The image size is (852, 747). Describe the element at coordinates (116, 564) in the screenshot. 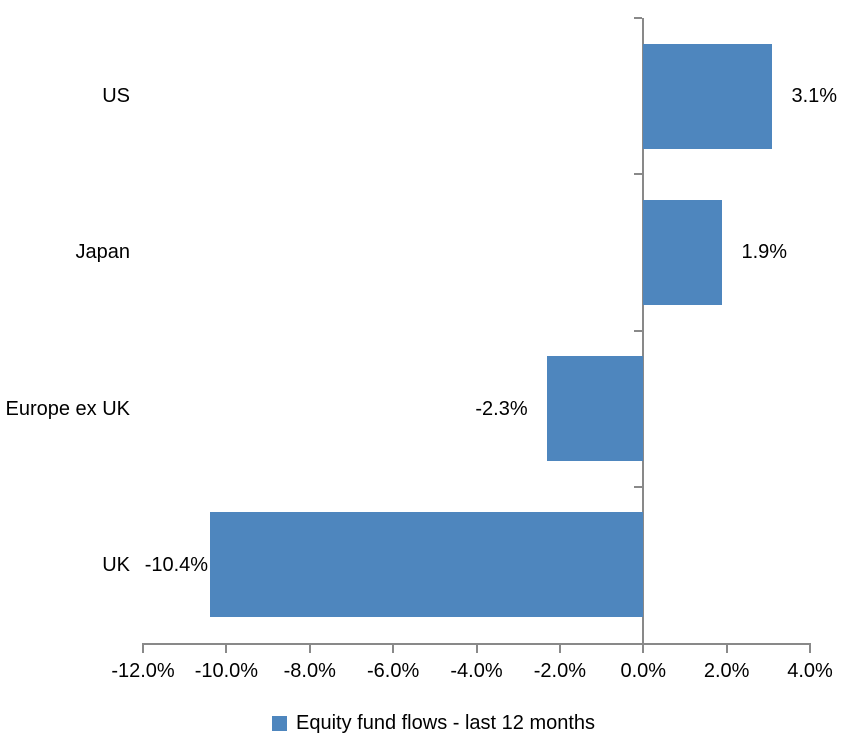

I see `category-label-uk: UK` at that location.